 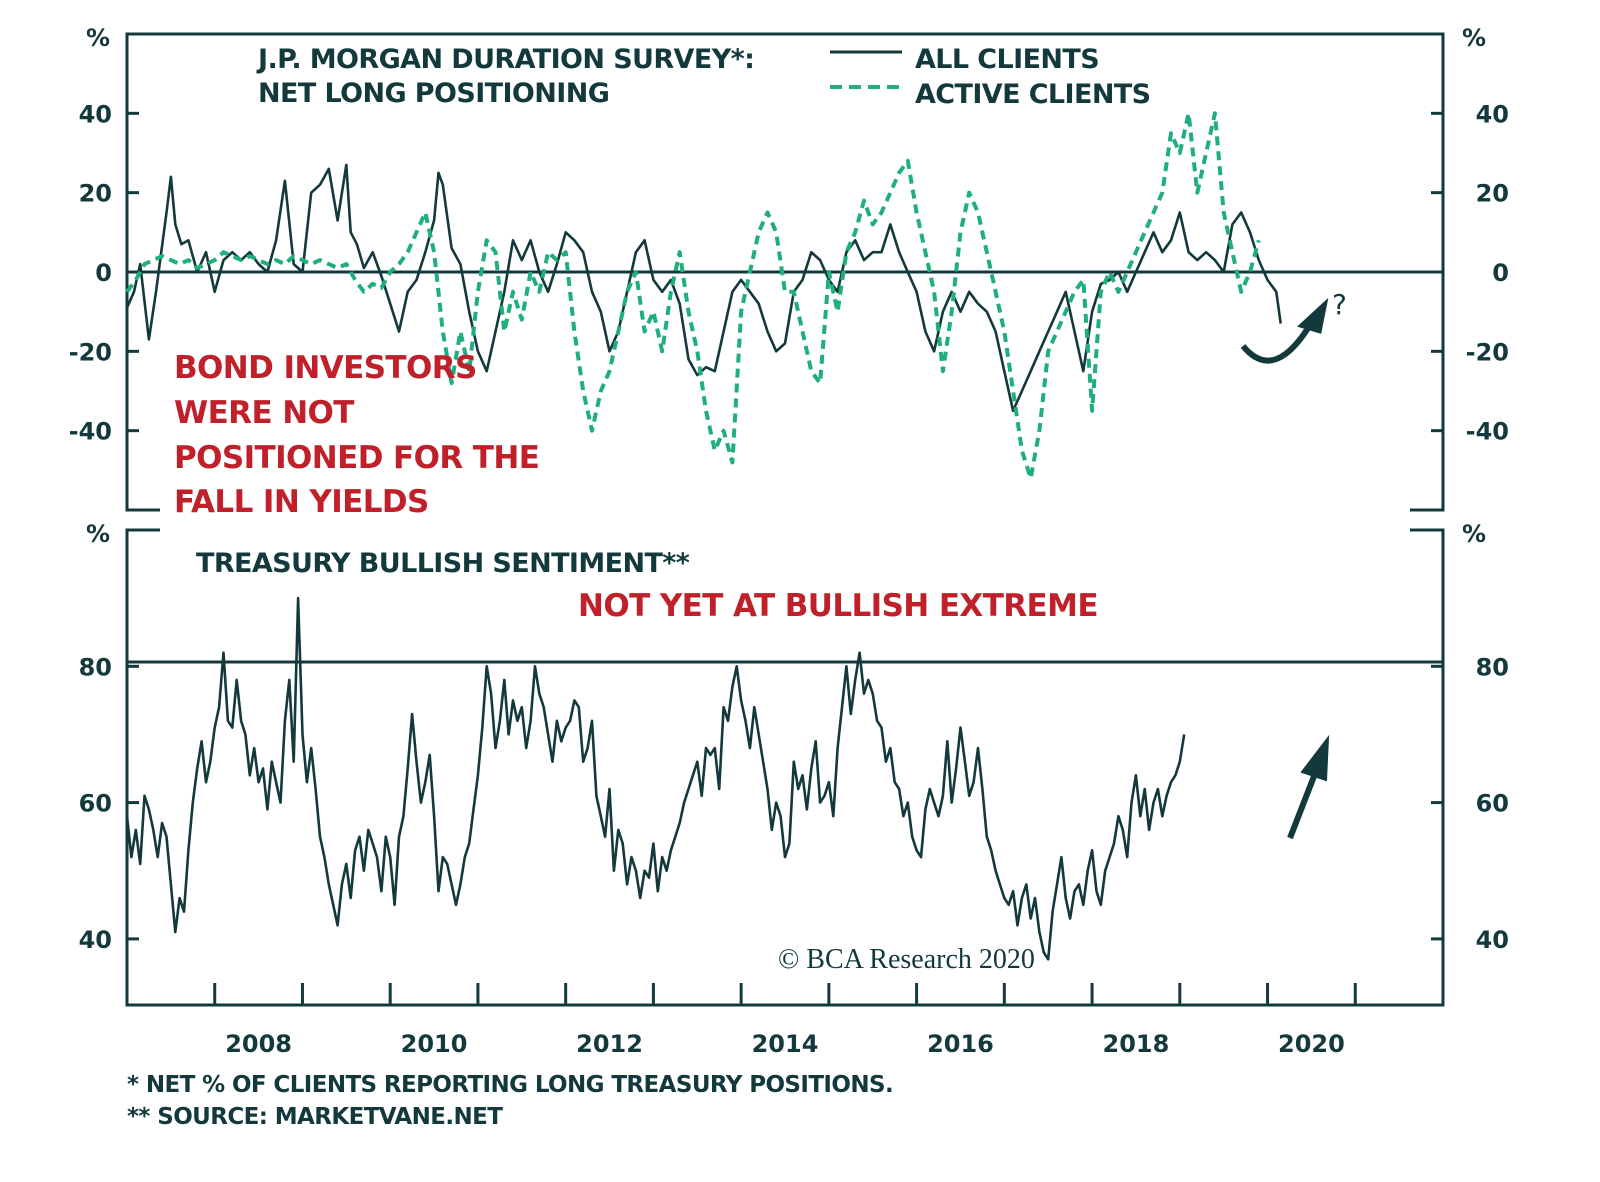 What do you see at coordinates (609, 1044) in the screenshot?
I see `x-tick-label: 2012` at bounding box center [609, 1044].